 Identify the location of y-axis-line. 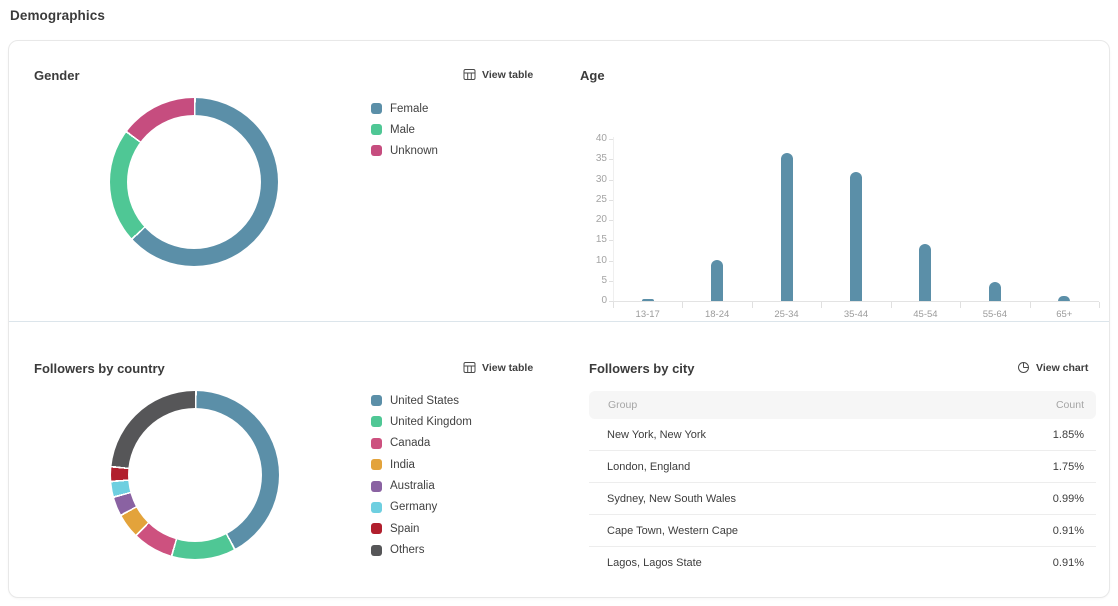
(613, 219).